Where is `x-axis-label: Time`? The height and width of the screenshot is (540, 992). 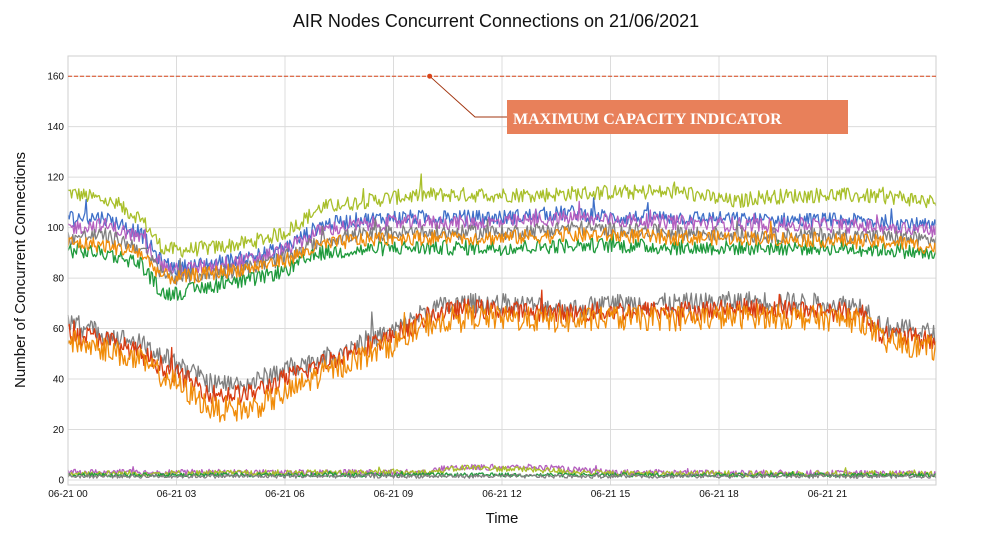
x-axis-label: Time is located at coordinates (502, 518).